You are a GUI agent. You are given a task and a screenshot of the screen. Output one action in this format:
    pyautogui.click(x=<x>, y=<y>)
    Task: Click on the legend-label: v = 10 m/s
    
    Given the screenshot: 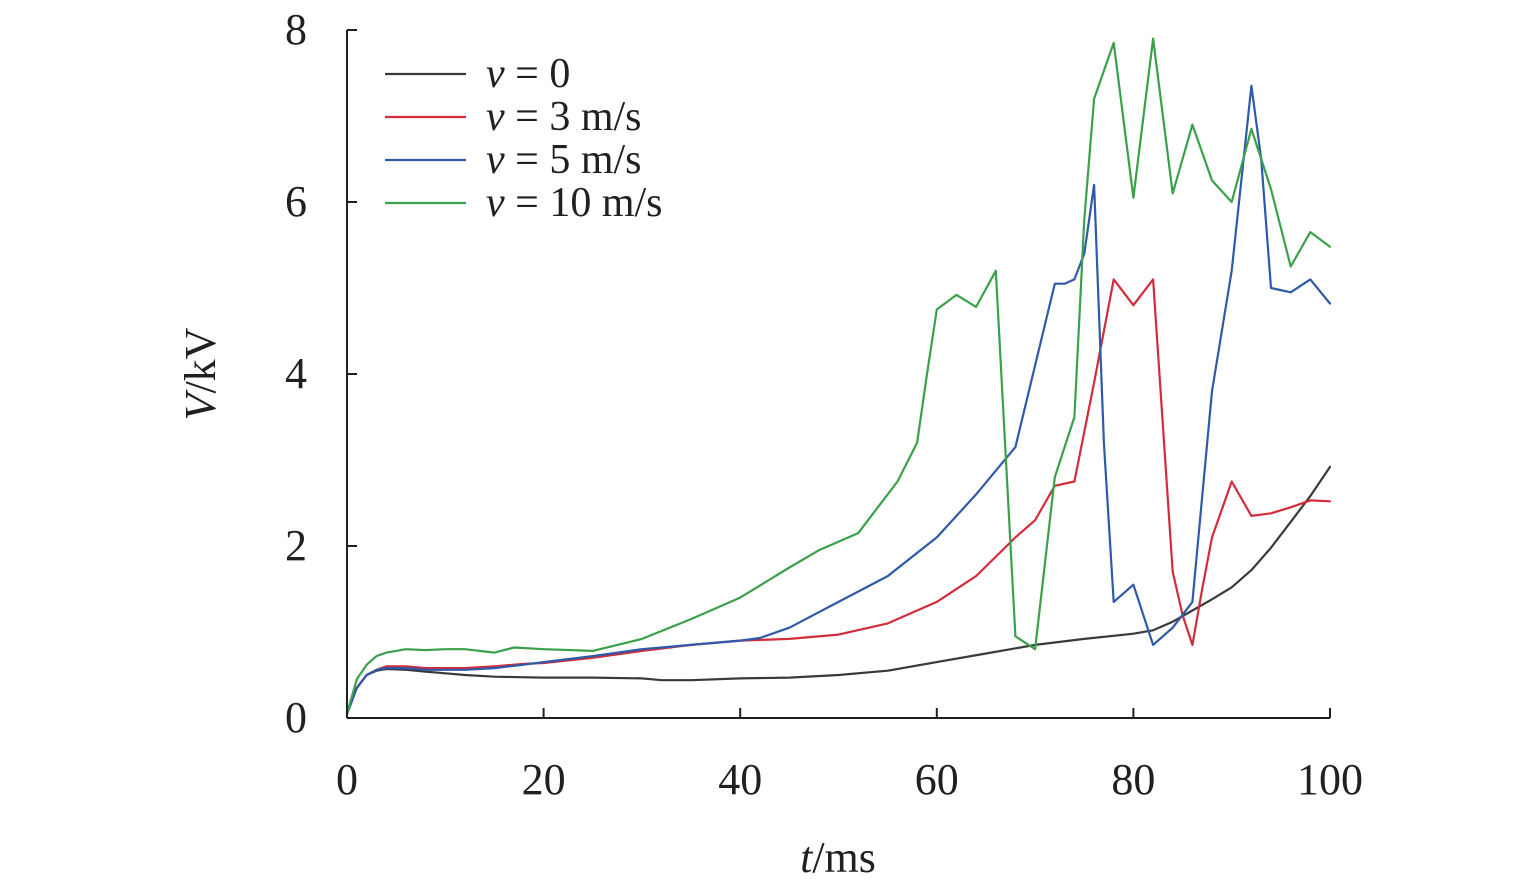 What is the action you would take?
    pyautogui.click(x=574, y=203)
    